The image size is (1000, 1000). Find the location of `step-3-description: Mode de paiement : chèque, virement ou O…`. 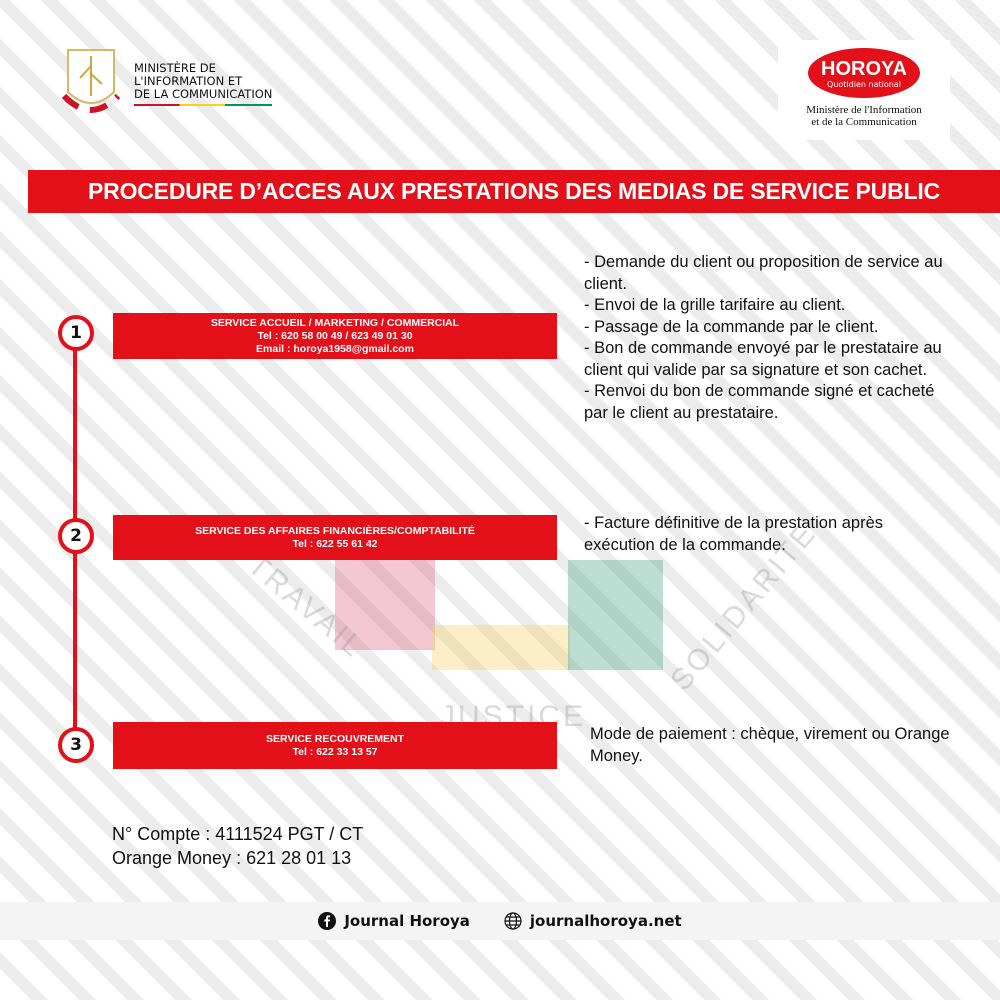

step-3-description: Mode de paiement : chèque, virement ou O… is located at coordinates (770, 745).